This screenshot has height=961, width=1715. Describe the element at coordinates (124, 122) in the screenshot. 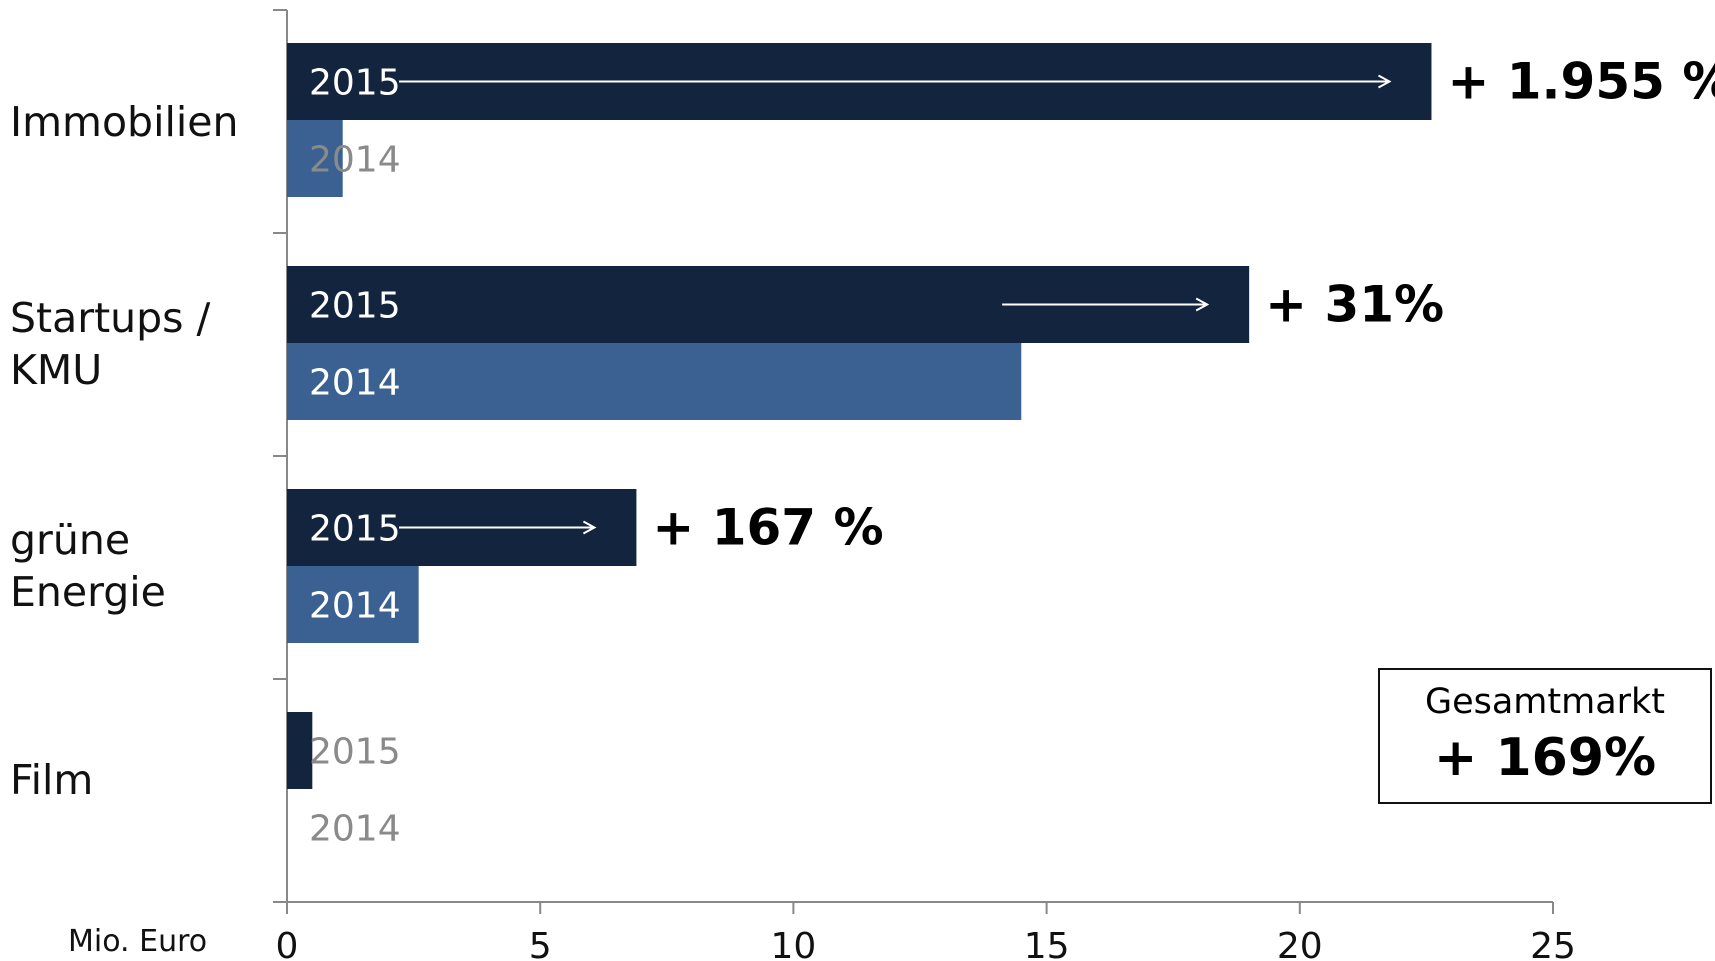

I see `category-label-immobilien: Immobilien` at that location.